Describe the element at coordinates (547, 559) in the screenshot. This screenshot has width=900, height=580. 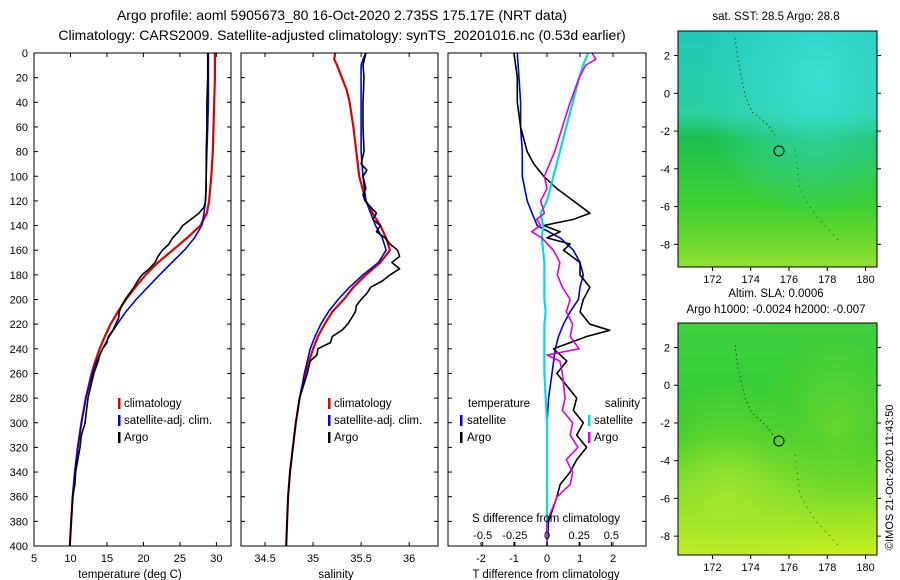
I see `x-tick-label: 0` at that location.